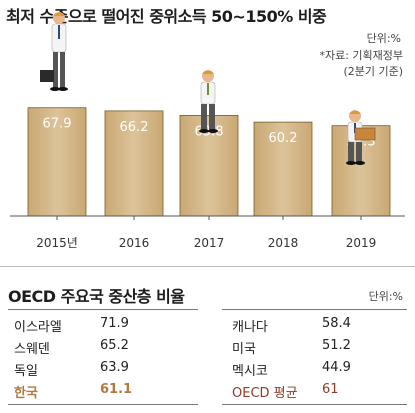  I want to click on x-tick-label: 2018, so click(283, 243).